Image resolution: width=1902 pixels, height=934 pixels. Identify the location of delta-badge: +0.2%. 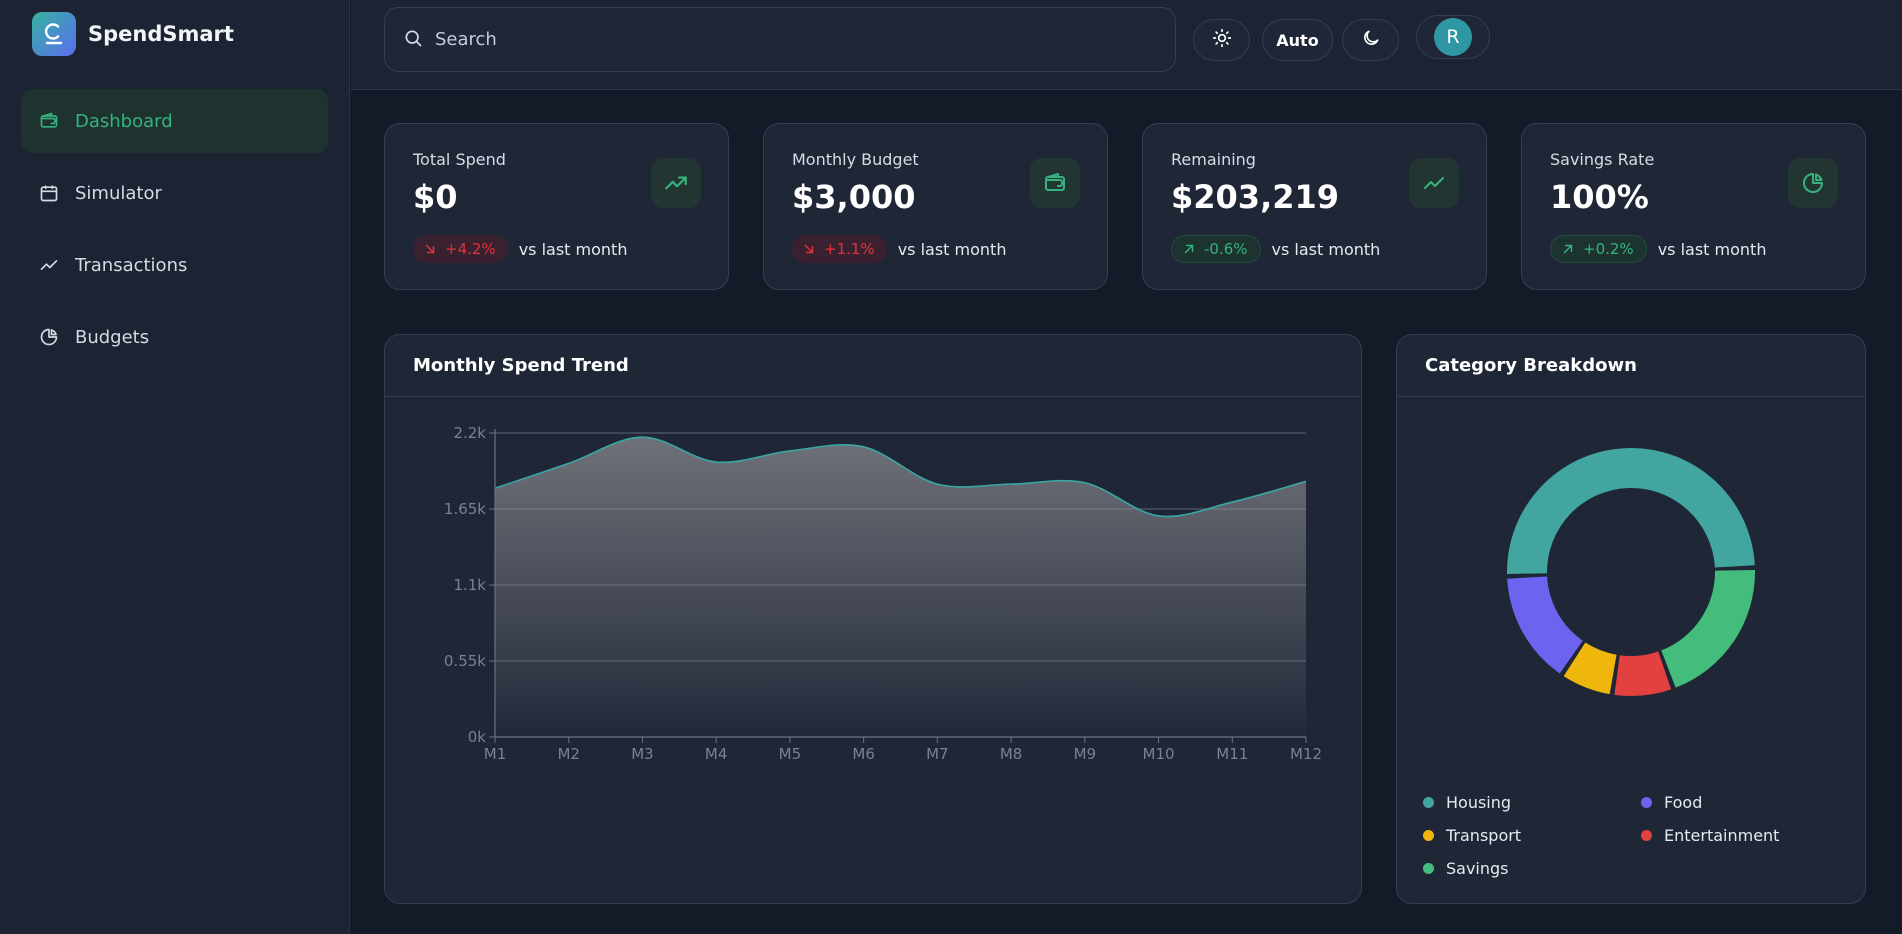
(1598, 249).